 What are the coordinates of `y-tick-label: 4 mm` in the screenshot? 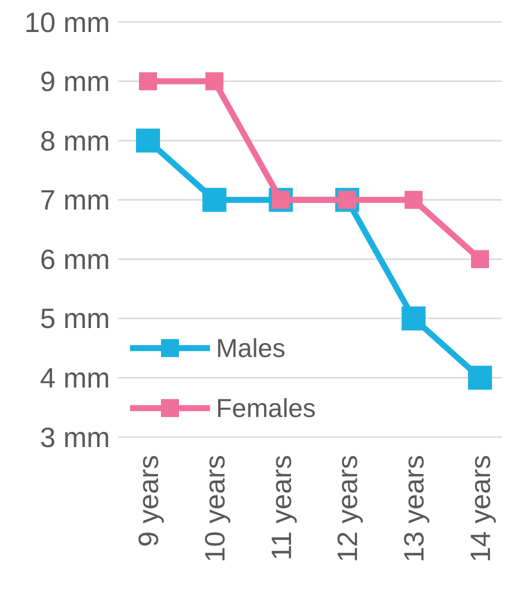 It's located at (75, 378).